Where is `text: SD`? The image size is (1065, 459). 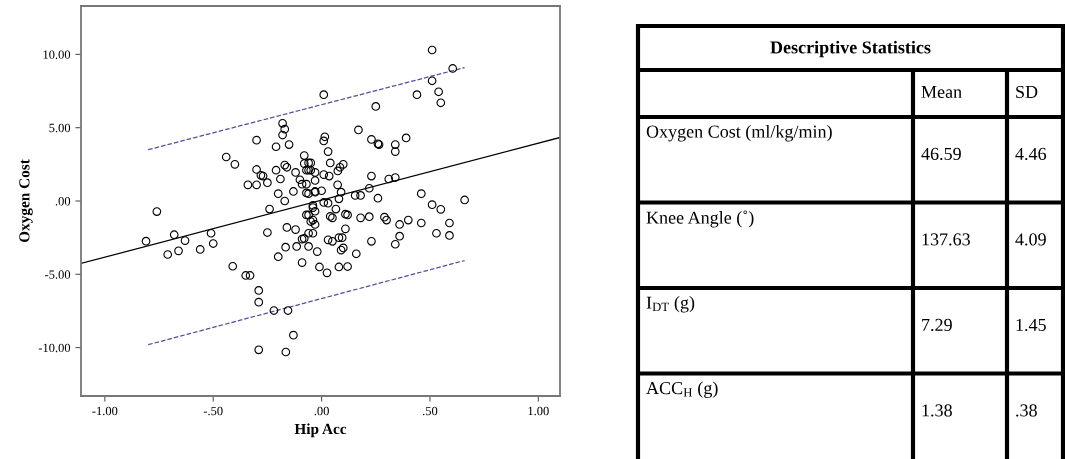
text: SD is located at coordinates (1027, 92).